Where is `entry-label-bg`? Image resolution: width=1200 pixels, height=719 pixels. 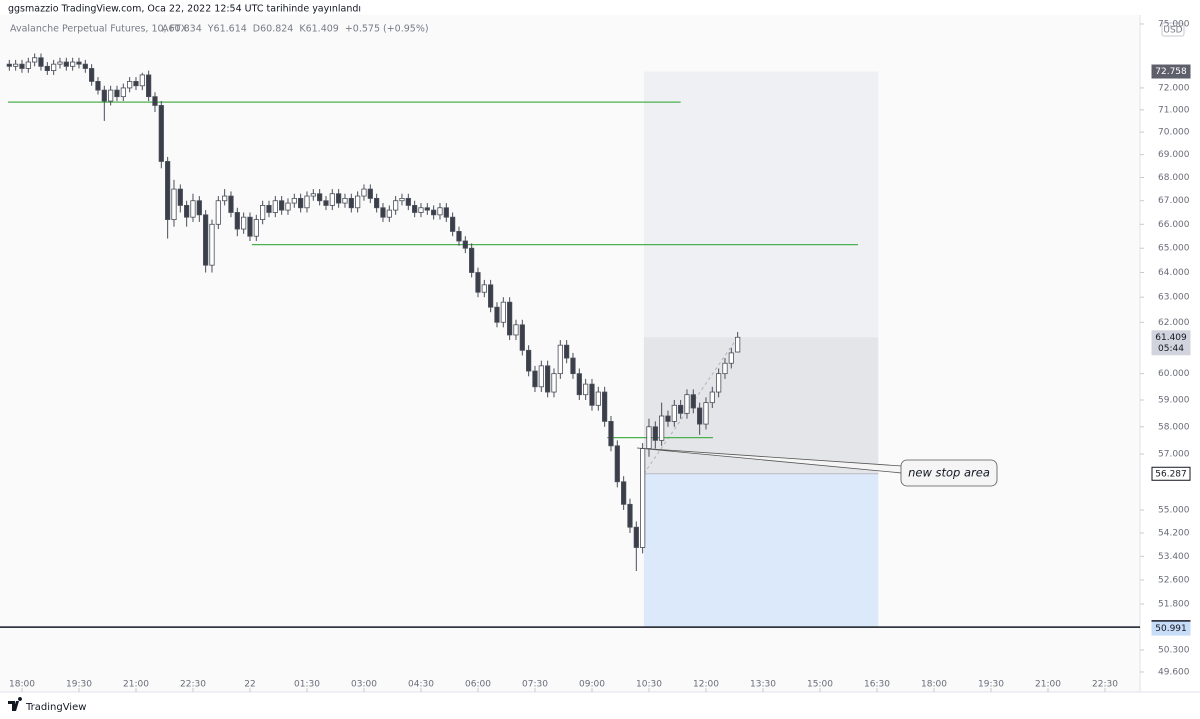
entry-label-bg is located at coordinates (1171, 473).